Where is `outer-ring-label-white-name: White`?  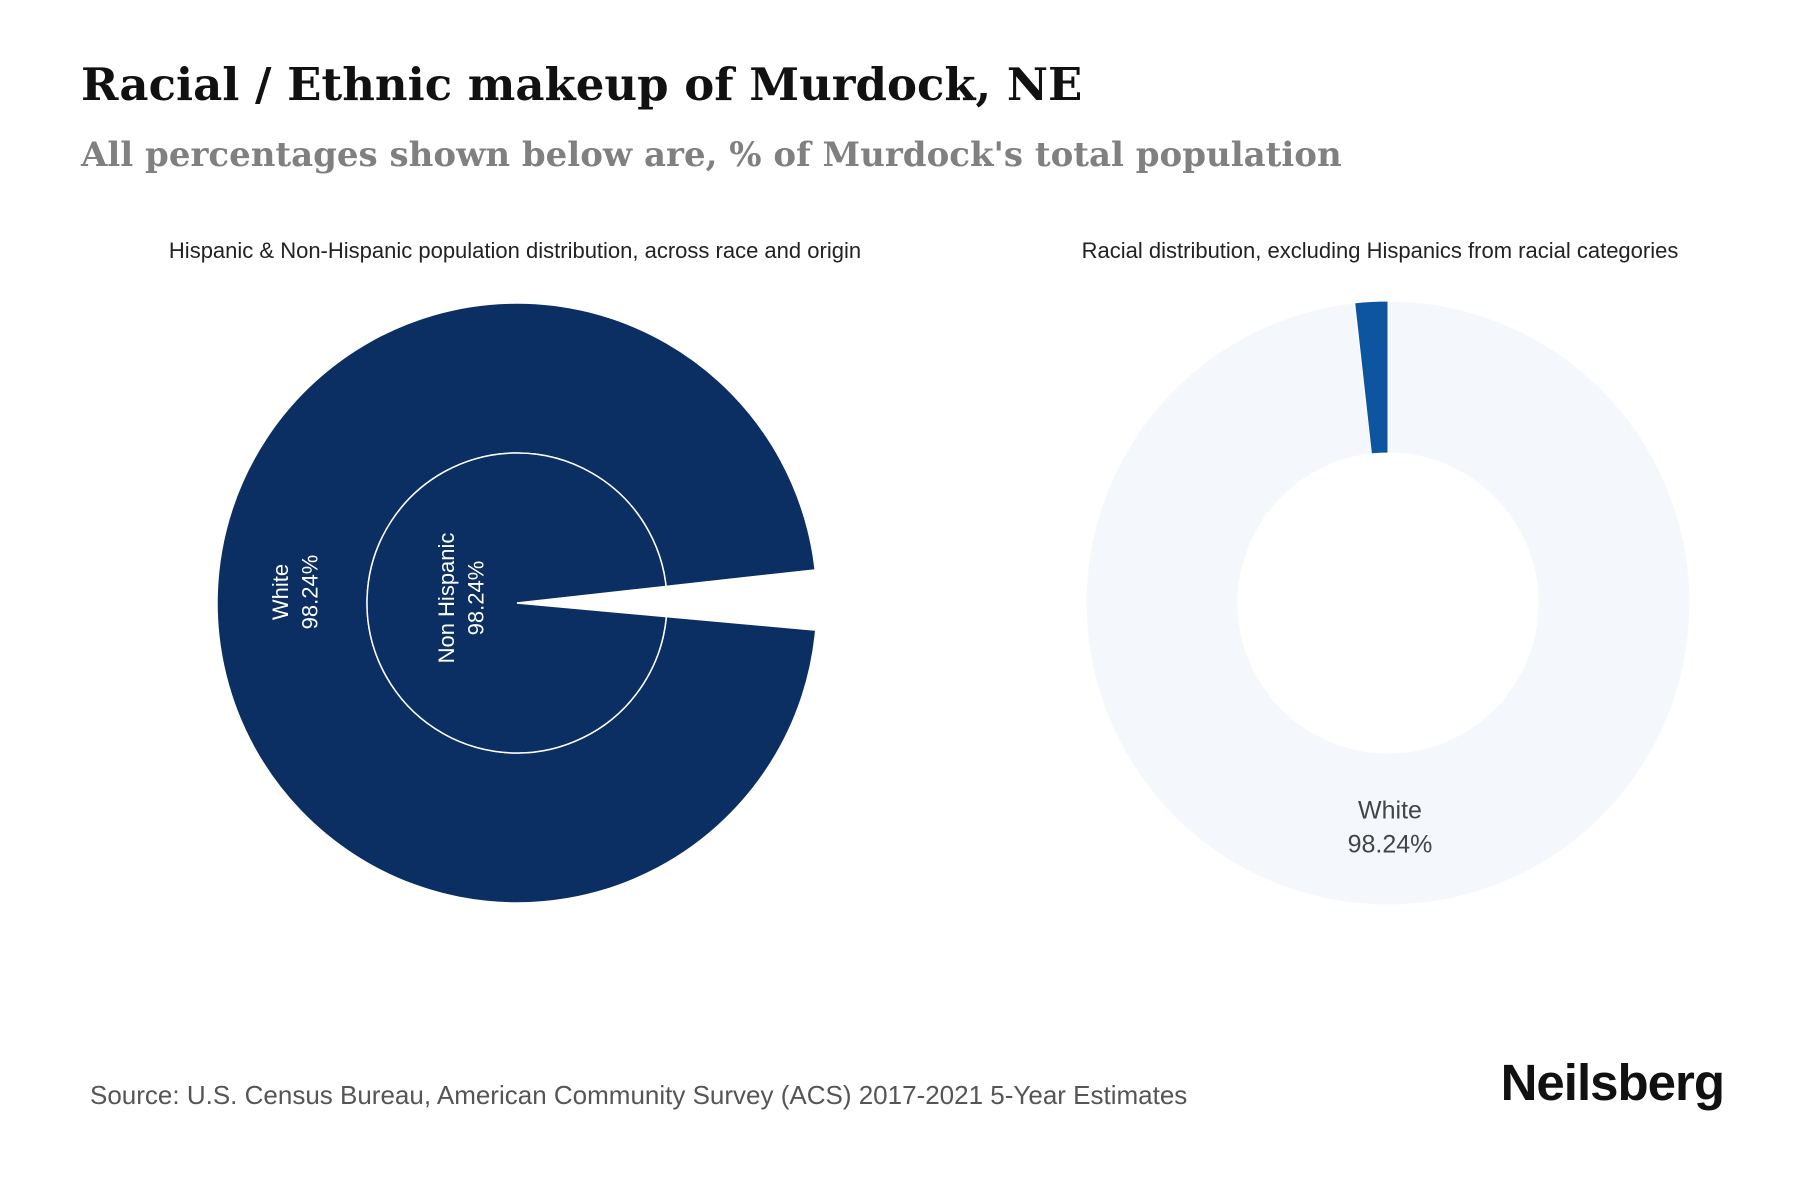
outer-ring-label-white-name: White is located at coordinates (280, 592).